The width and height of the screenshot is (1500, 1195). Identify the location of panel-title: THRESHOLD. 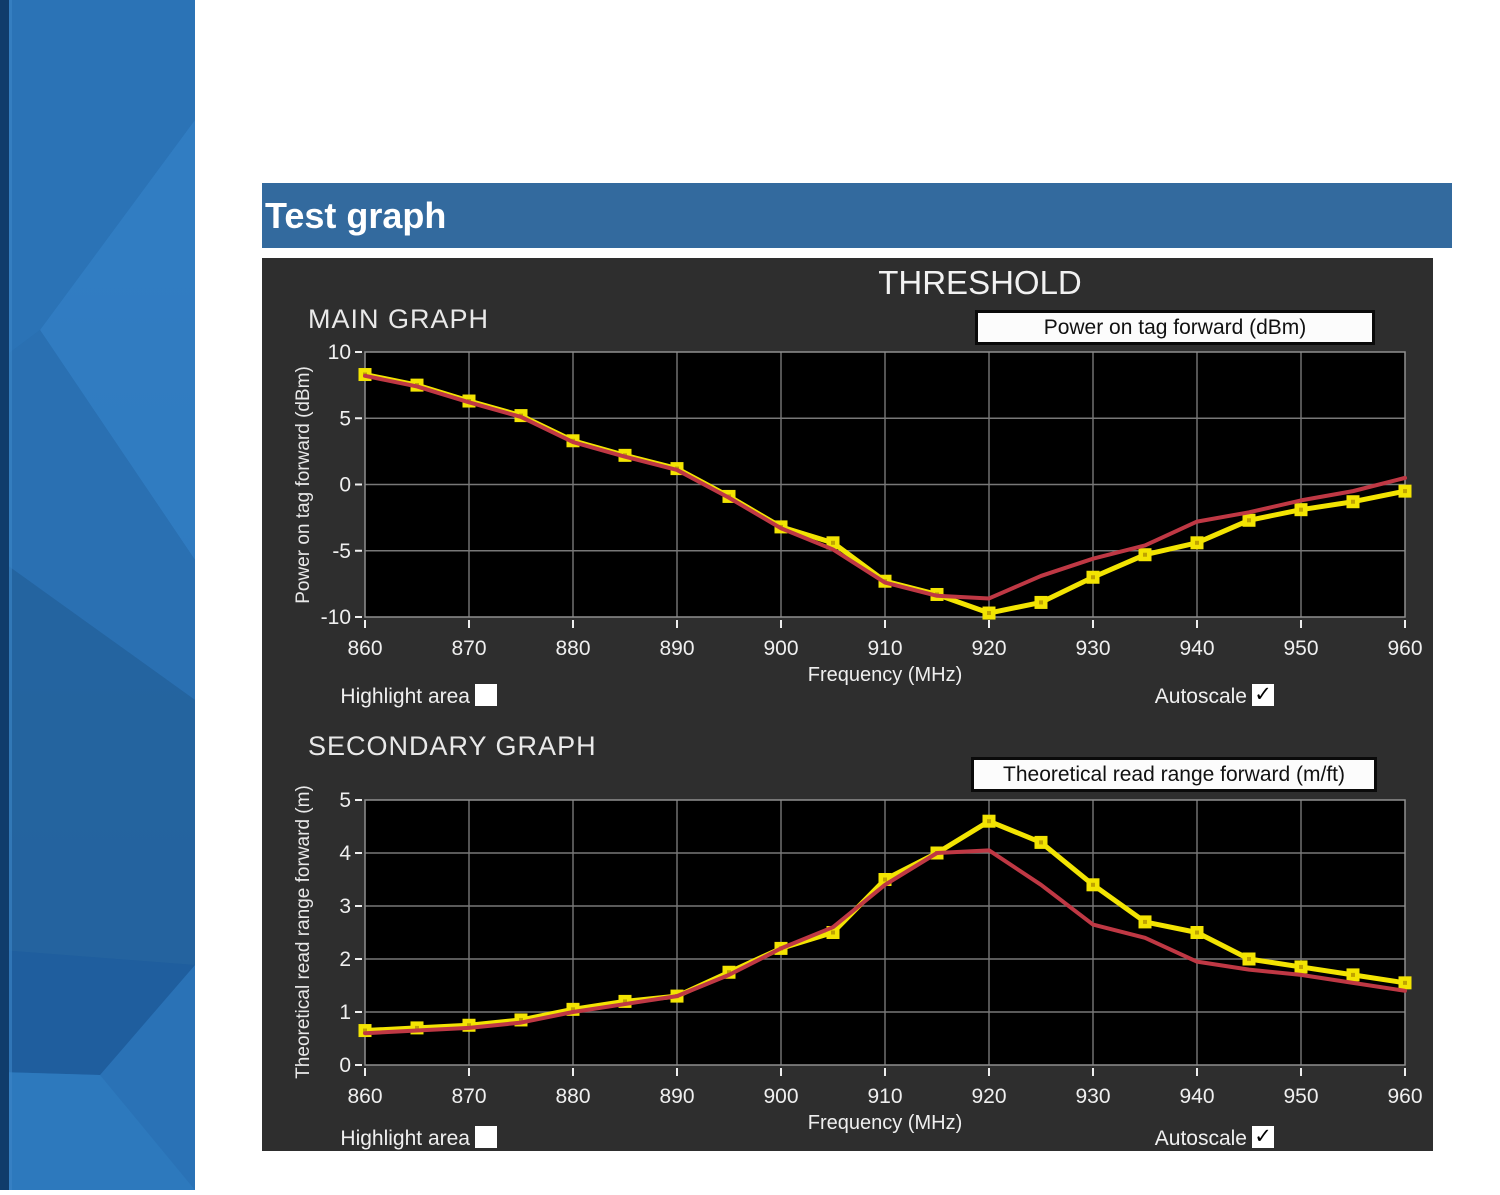
(980, 282).